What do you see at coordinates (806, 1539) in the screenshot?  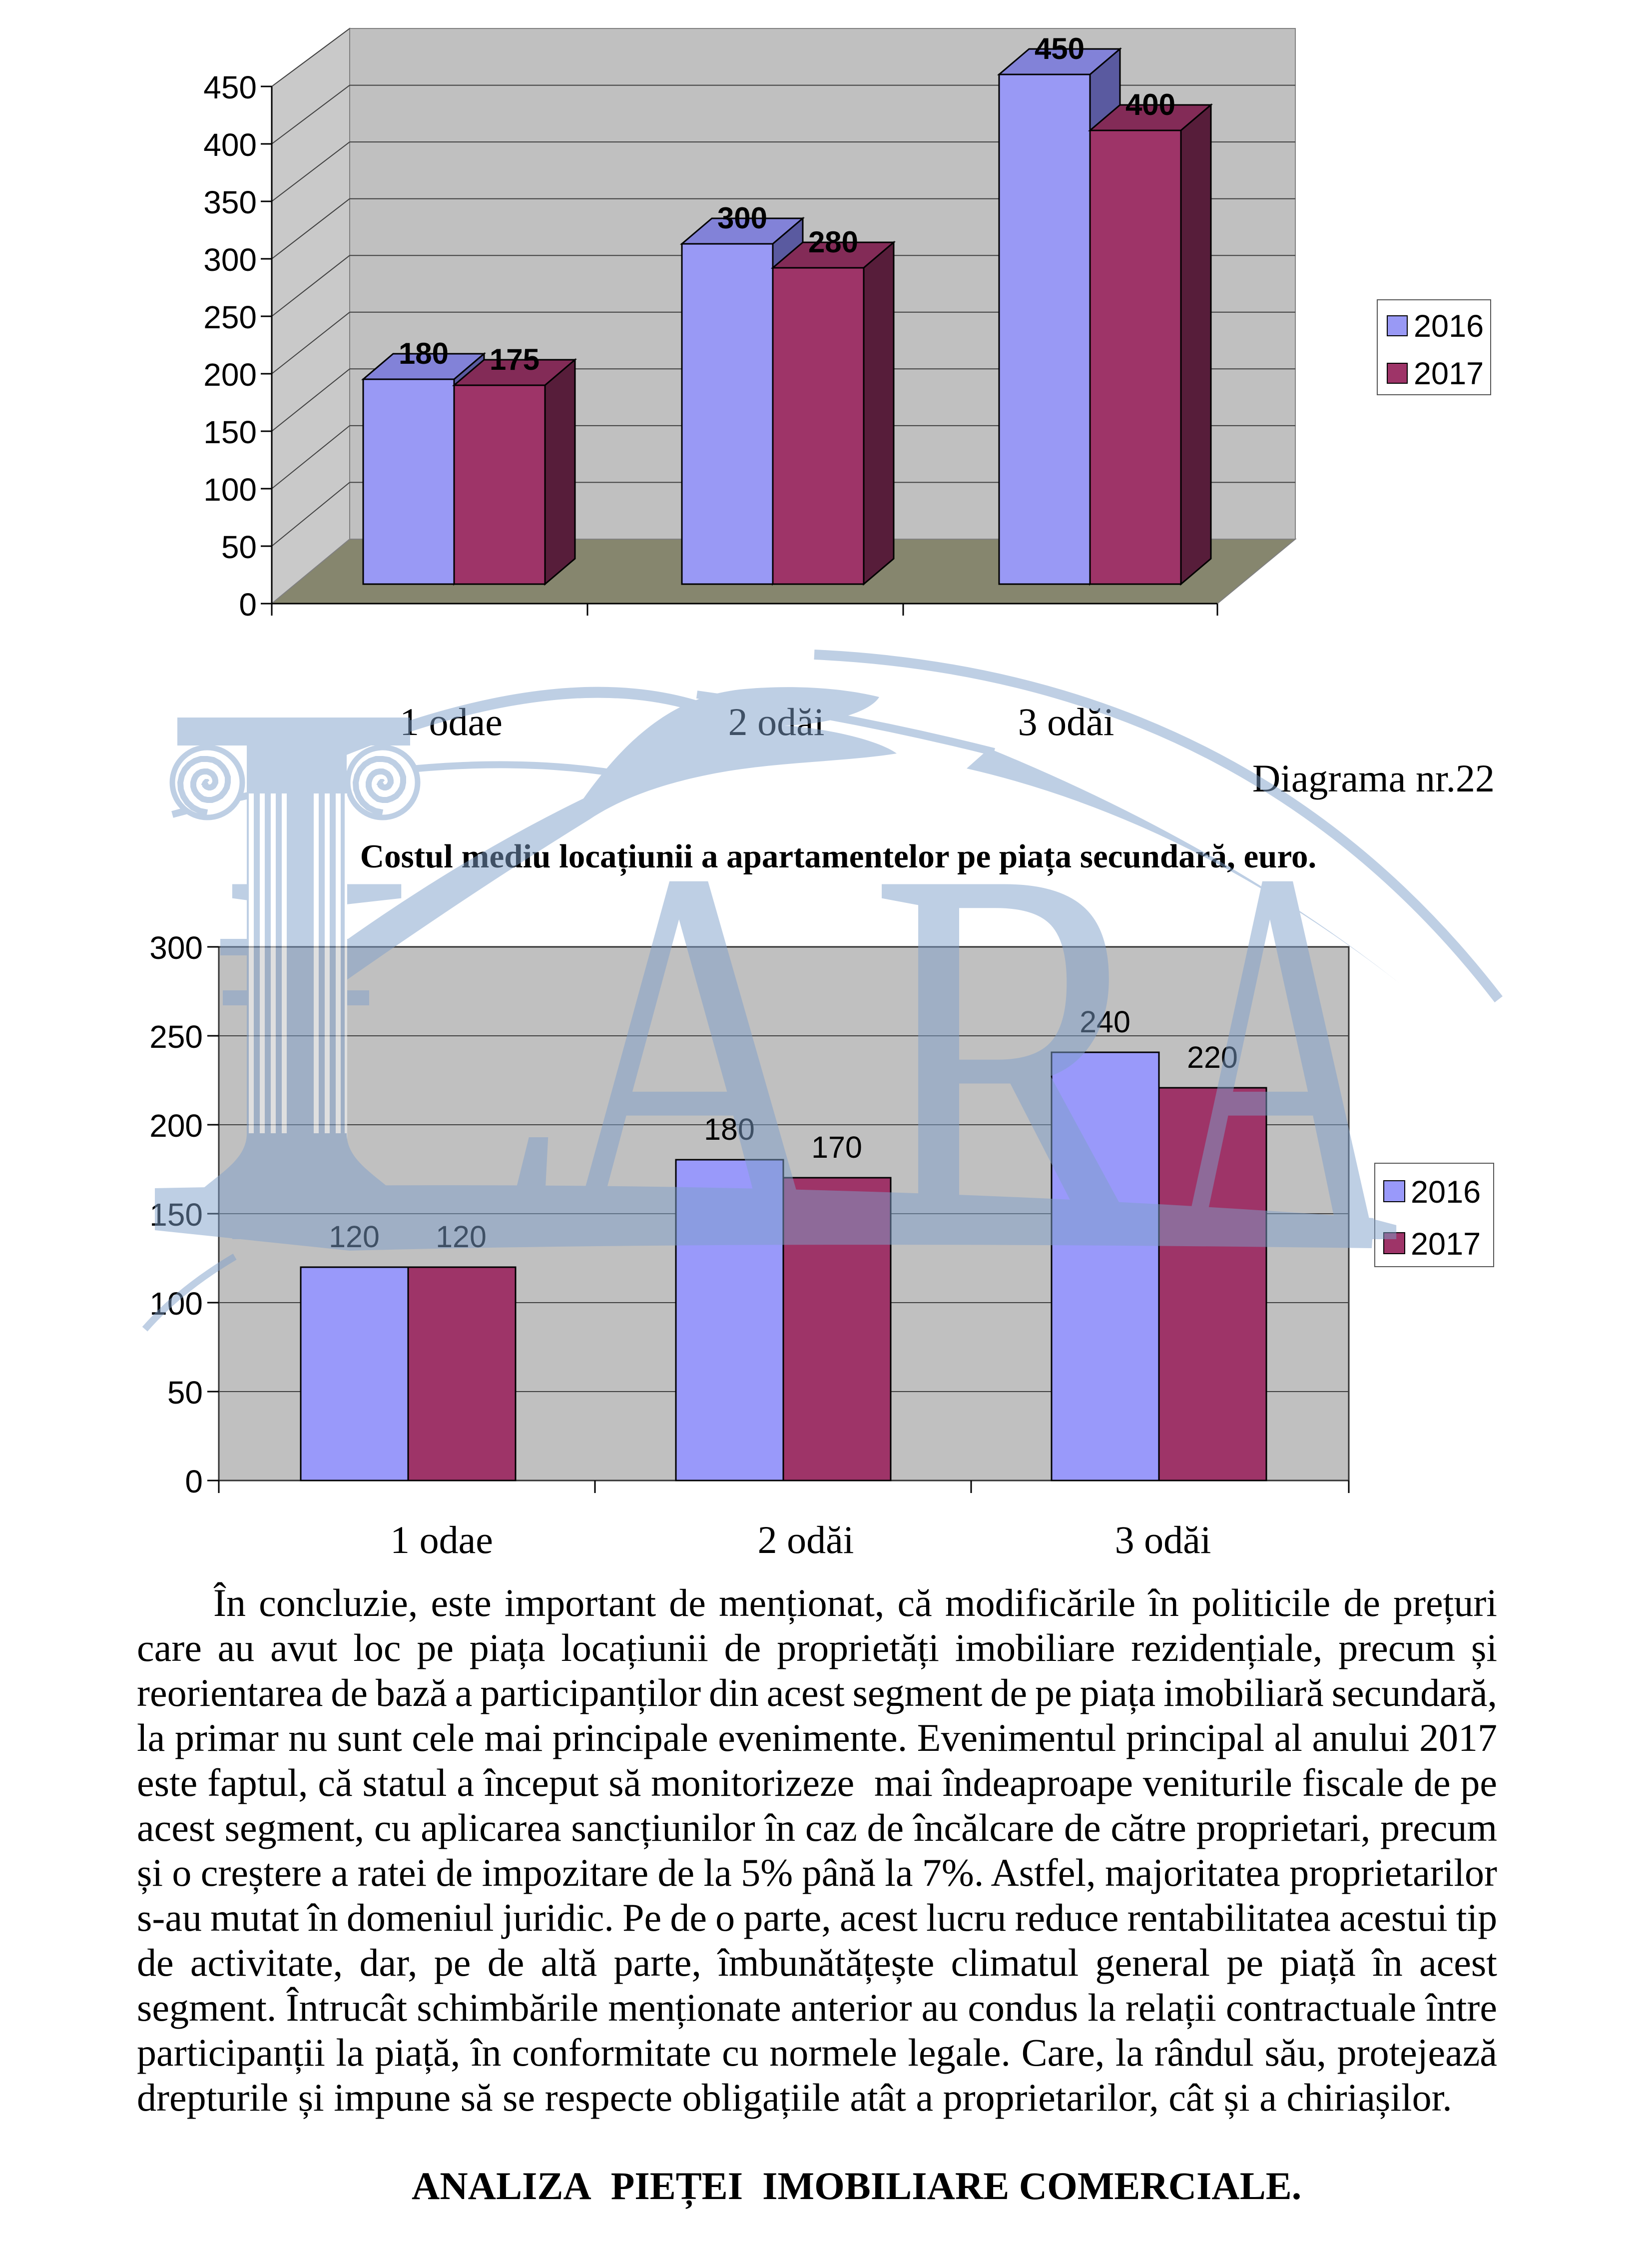 I see `svg-text: 2 odăi` at bounding box center [806, 1539].